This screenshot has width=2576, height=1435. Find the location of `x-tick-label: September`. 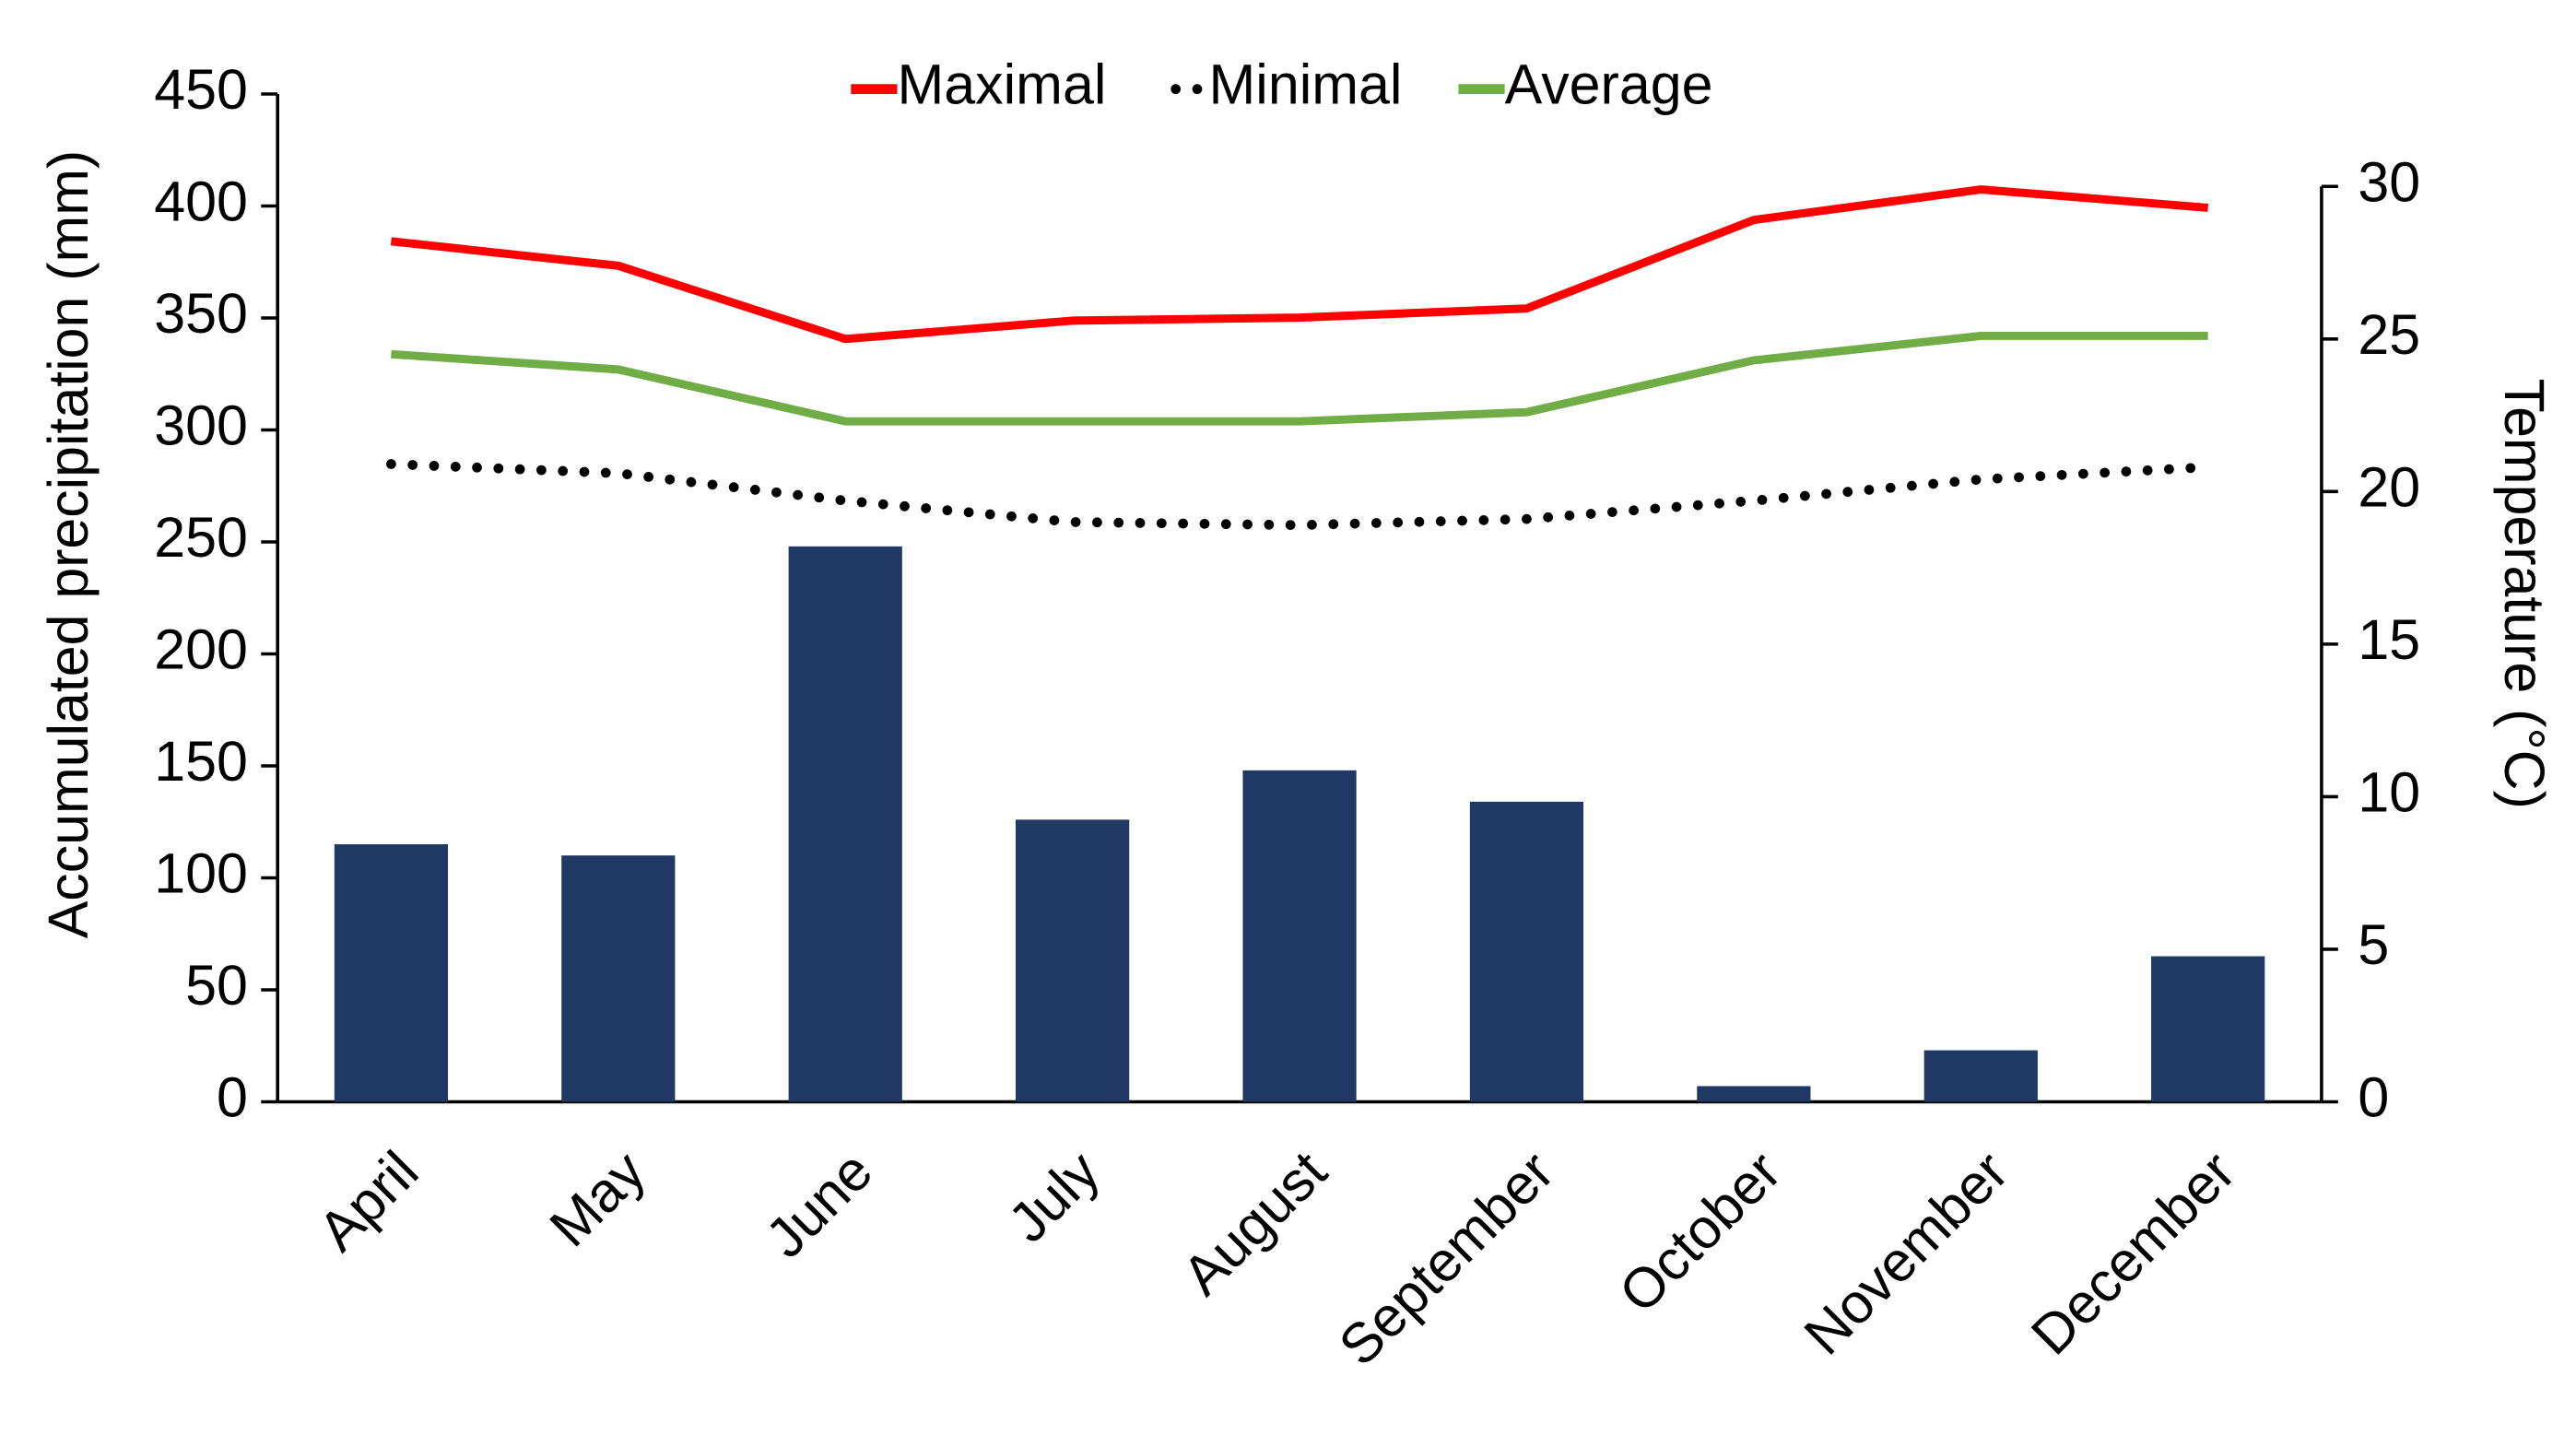

x-tick-label: September is located at coordinates (1446, 1258).